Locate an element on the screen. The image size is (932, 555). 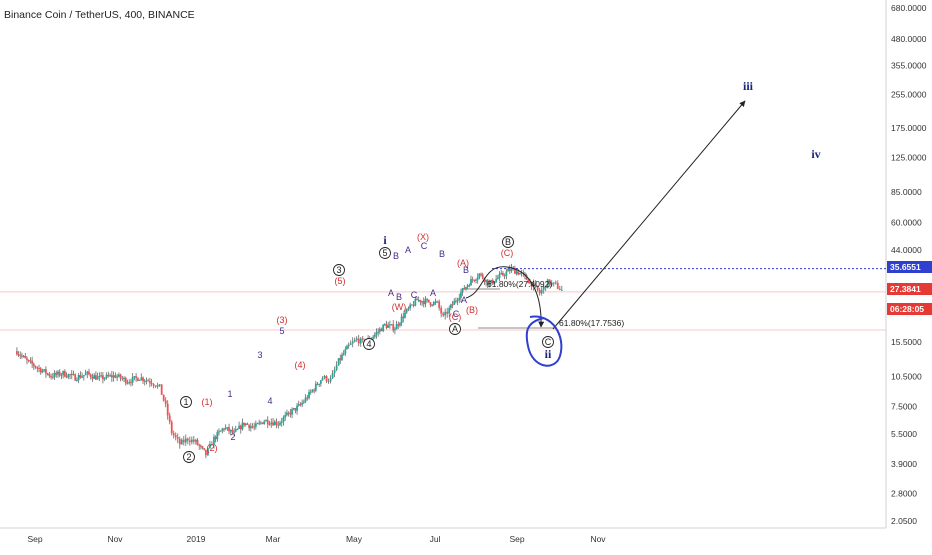
y-tick-label: 60.0000 is located at coordinates (906, 223).